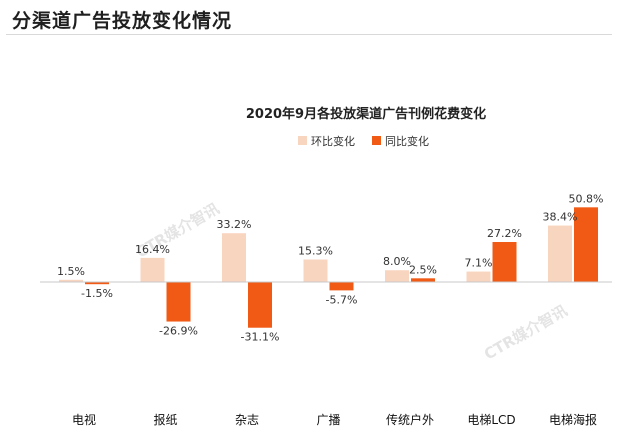 This screenshot has width=620, height=438. Describe the element at coordinates (309, 34) in the screenshot. I see `title-divider` at that location.